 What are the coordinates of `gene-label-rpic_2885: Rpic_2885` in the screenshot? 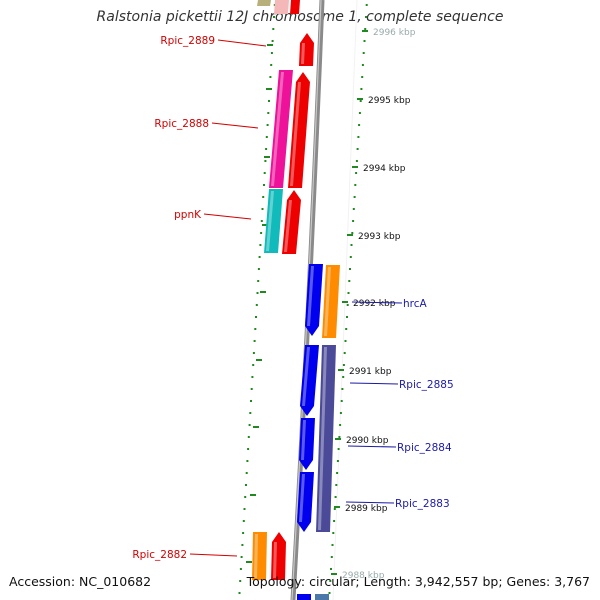 It's located at (426, 385).